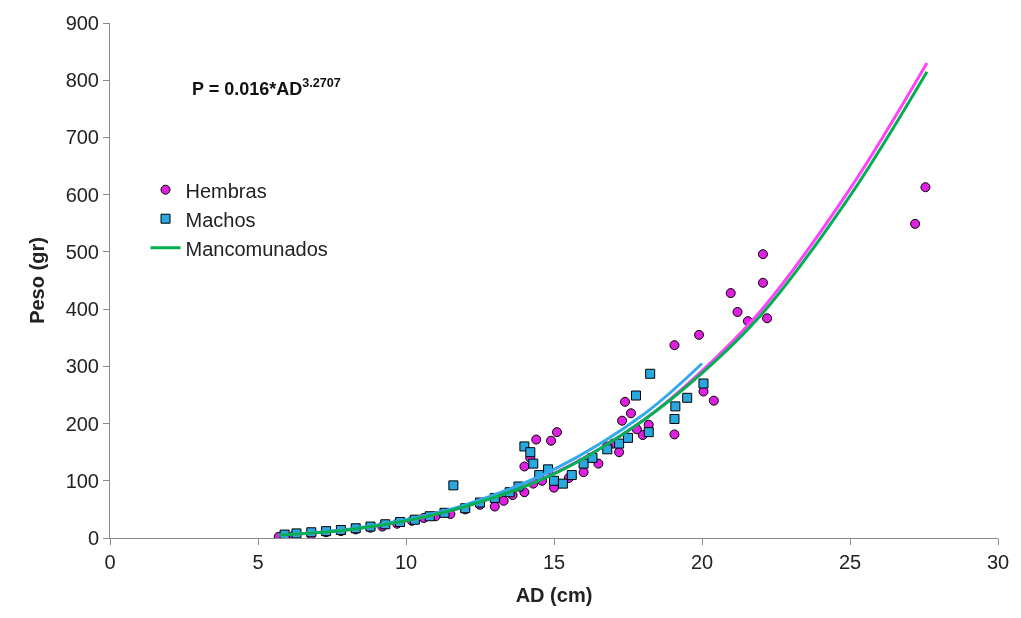 This screenshot has height=618, width=1021. I want to click on y-tick-label: 800, so click(82, 80).